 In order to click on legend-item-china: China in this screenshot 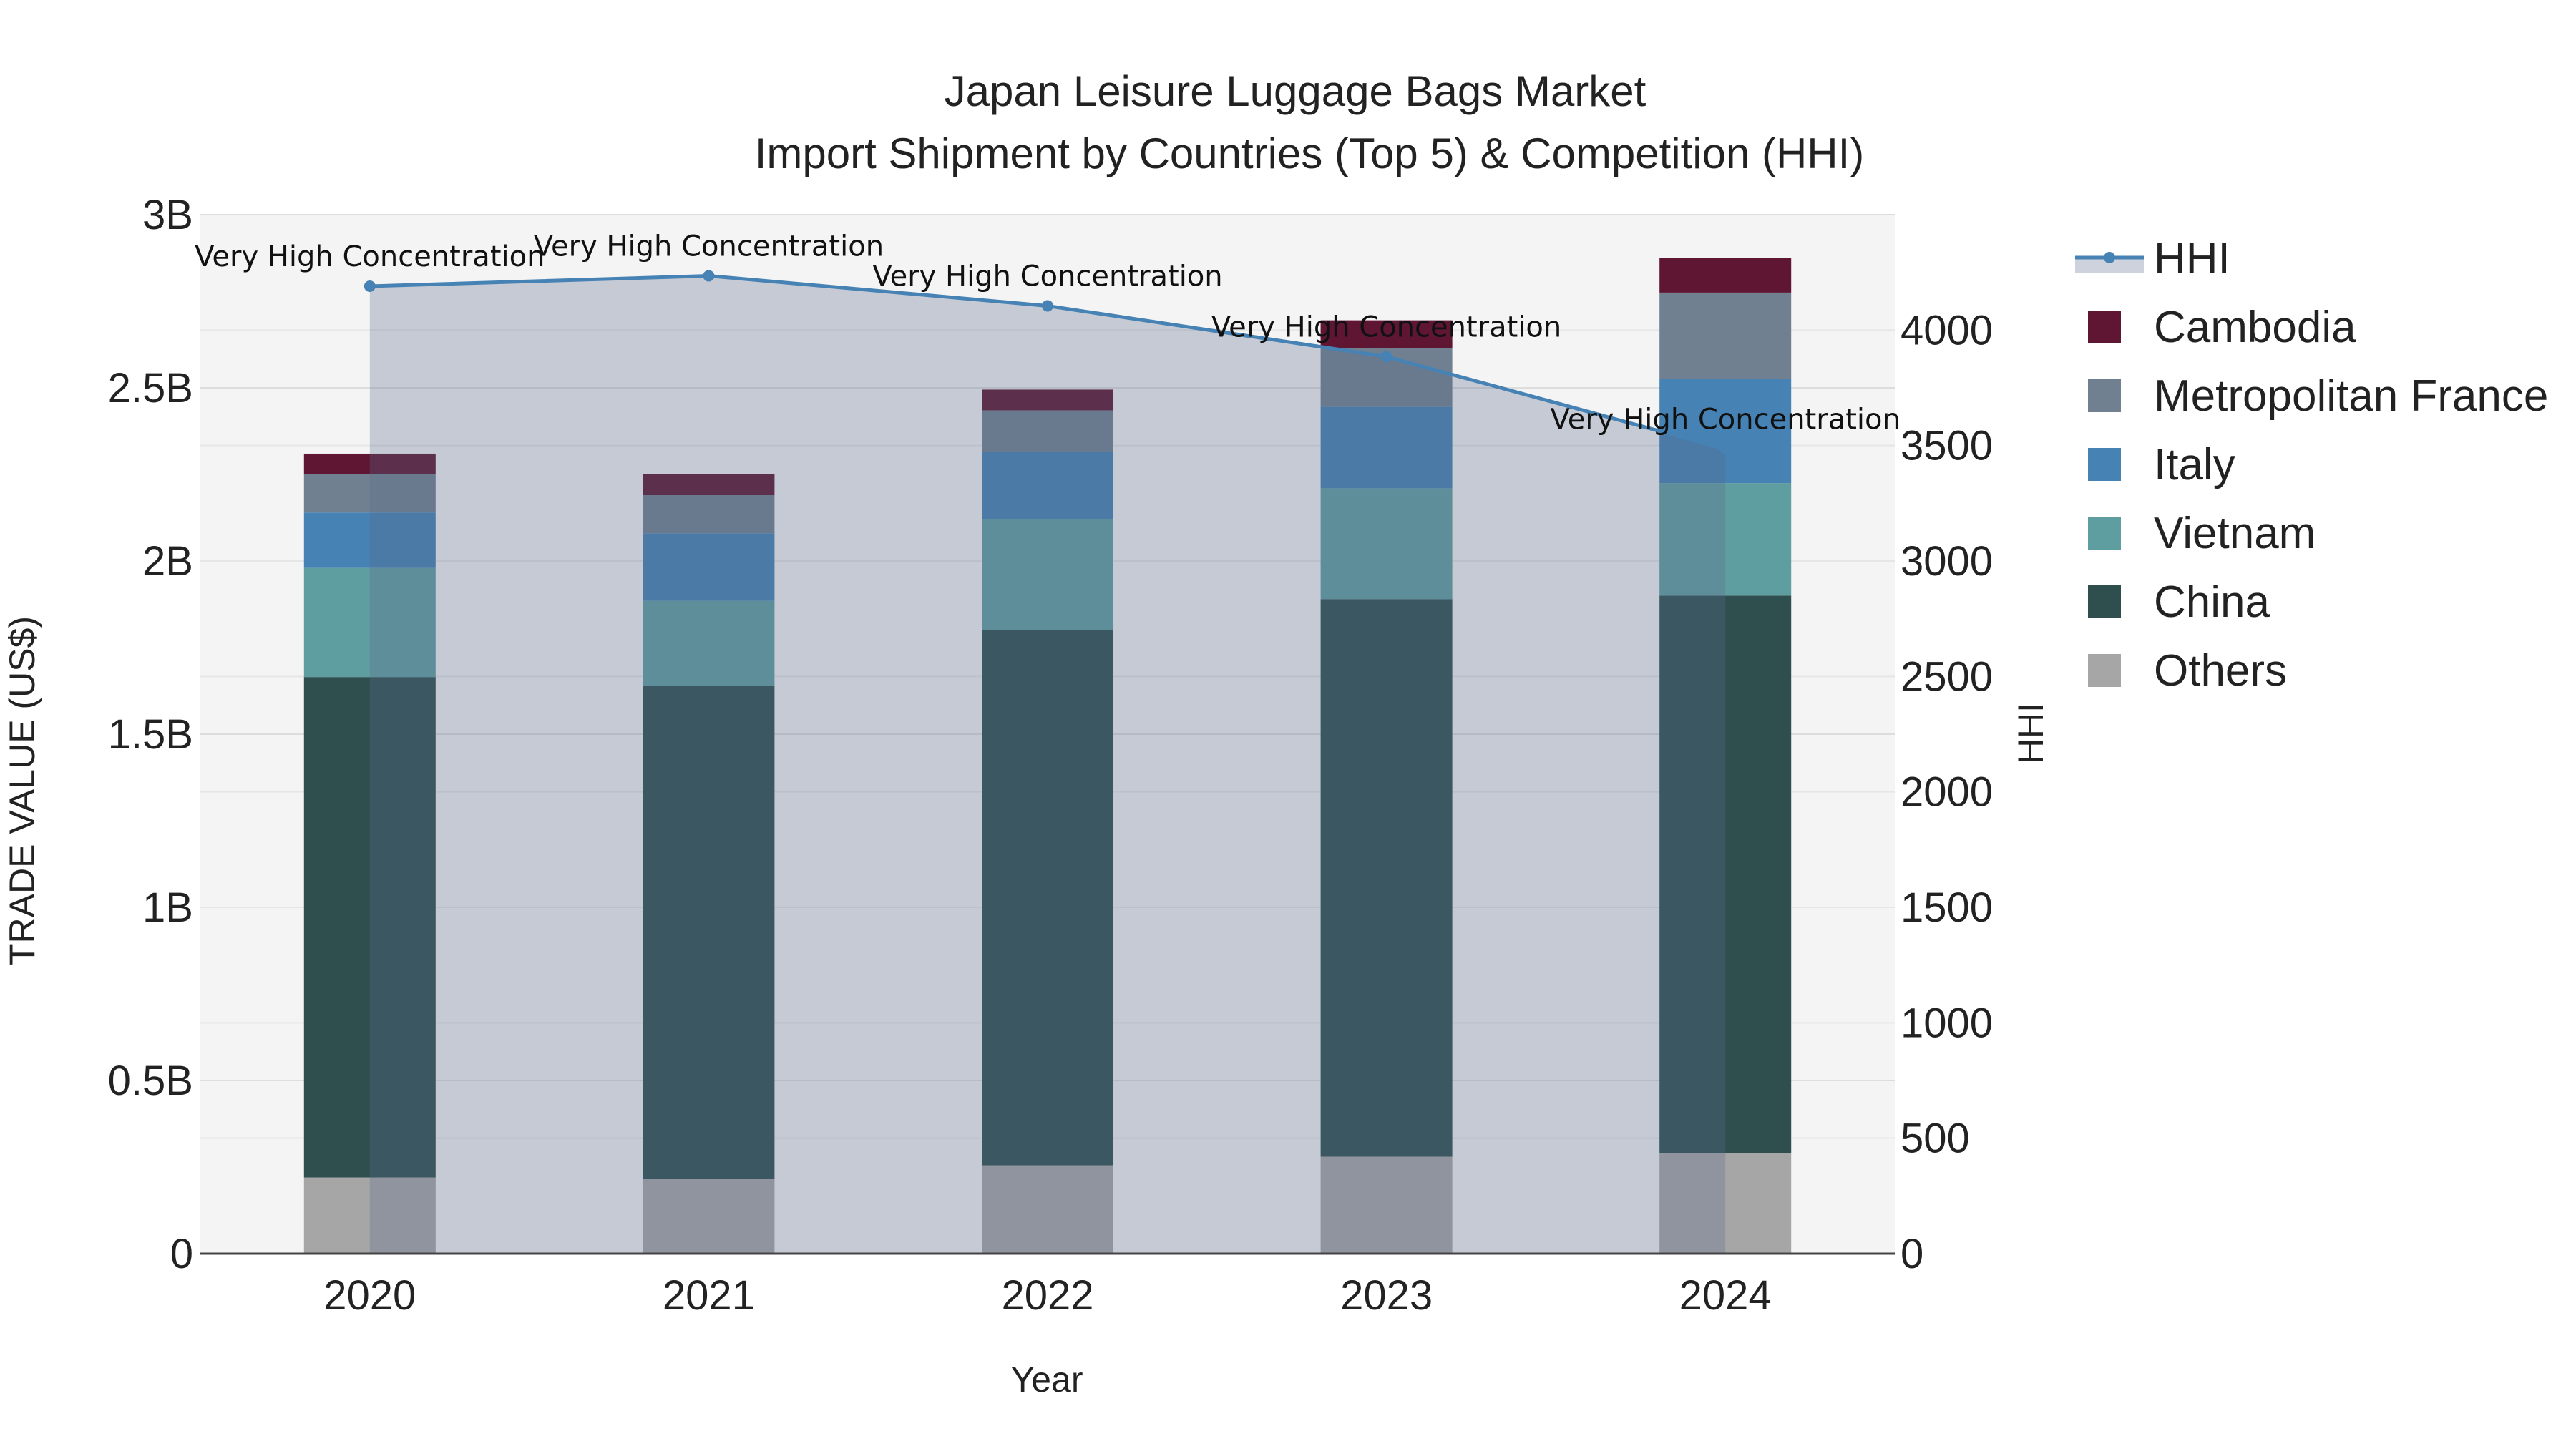, I will do `click(2179, 602)`.